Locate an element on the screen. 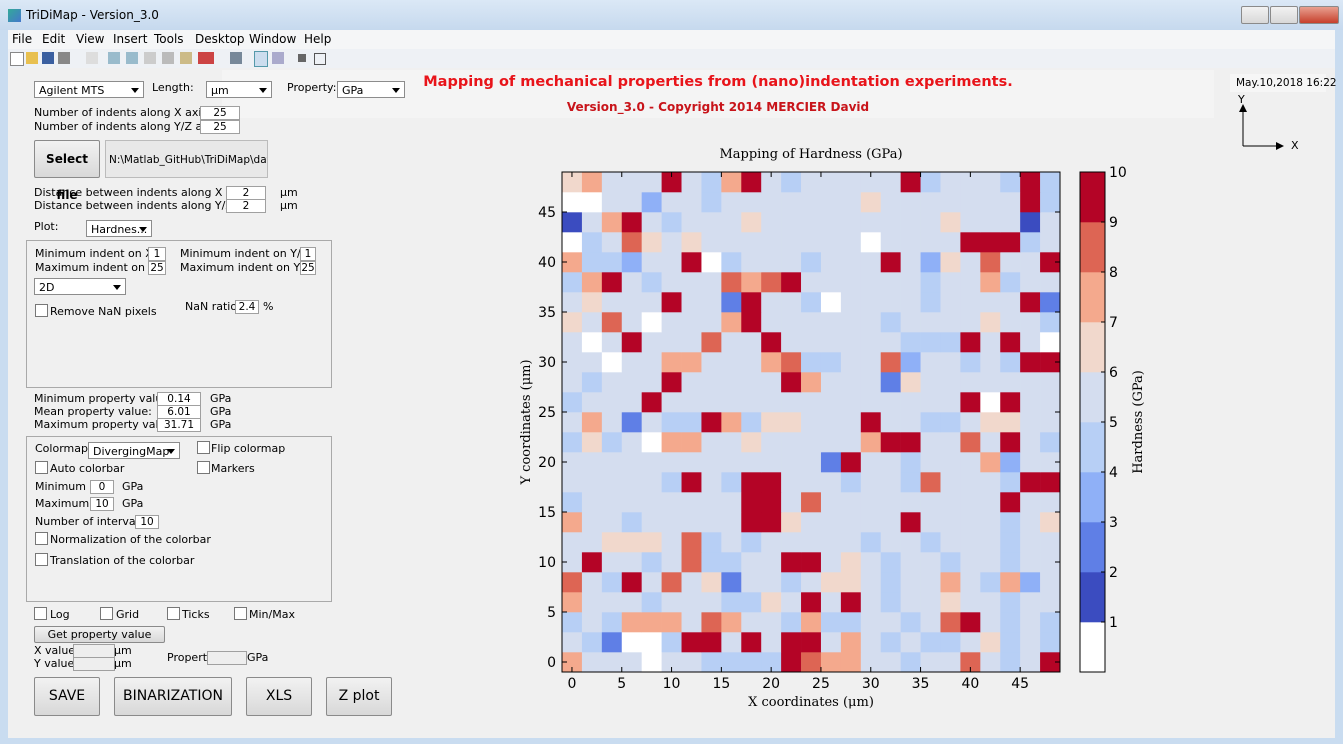 The height and width of the screenshot is (744, 1343). machine-dropdown: Agilent MTS is located at coordinates (89, 89).